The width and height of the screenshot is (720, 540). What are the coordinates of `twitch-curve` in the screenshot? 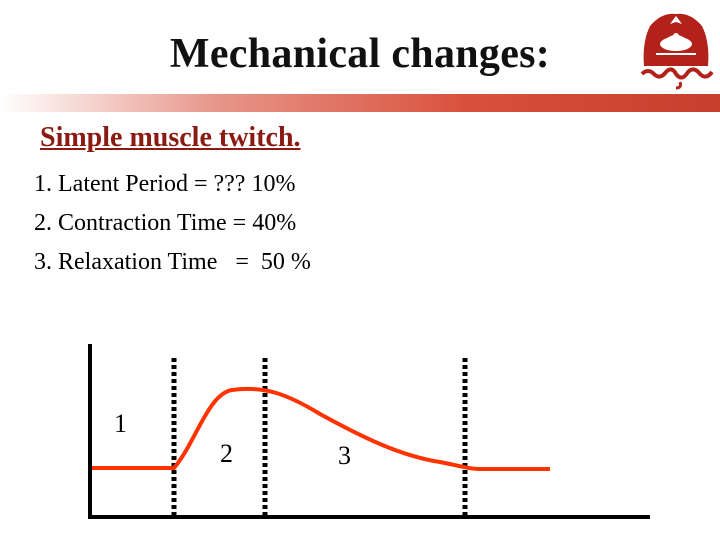 It's located at (321, 428).